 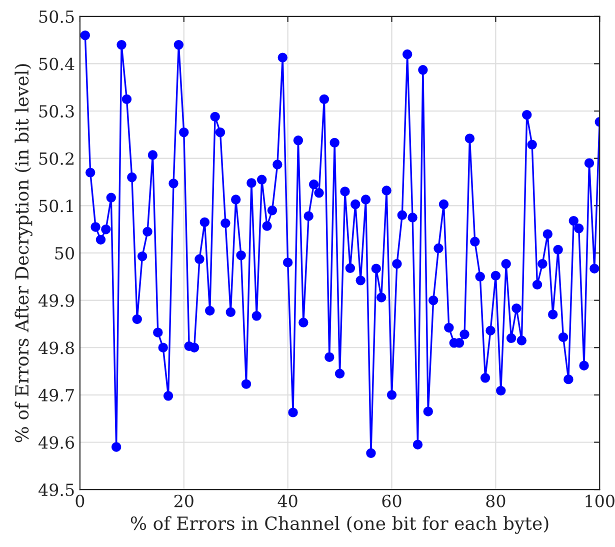 What do you see at coordinates (184, 501) in the screenshot?
I see `x-tick-label: 20` at bounding box center [184, 501].